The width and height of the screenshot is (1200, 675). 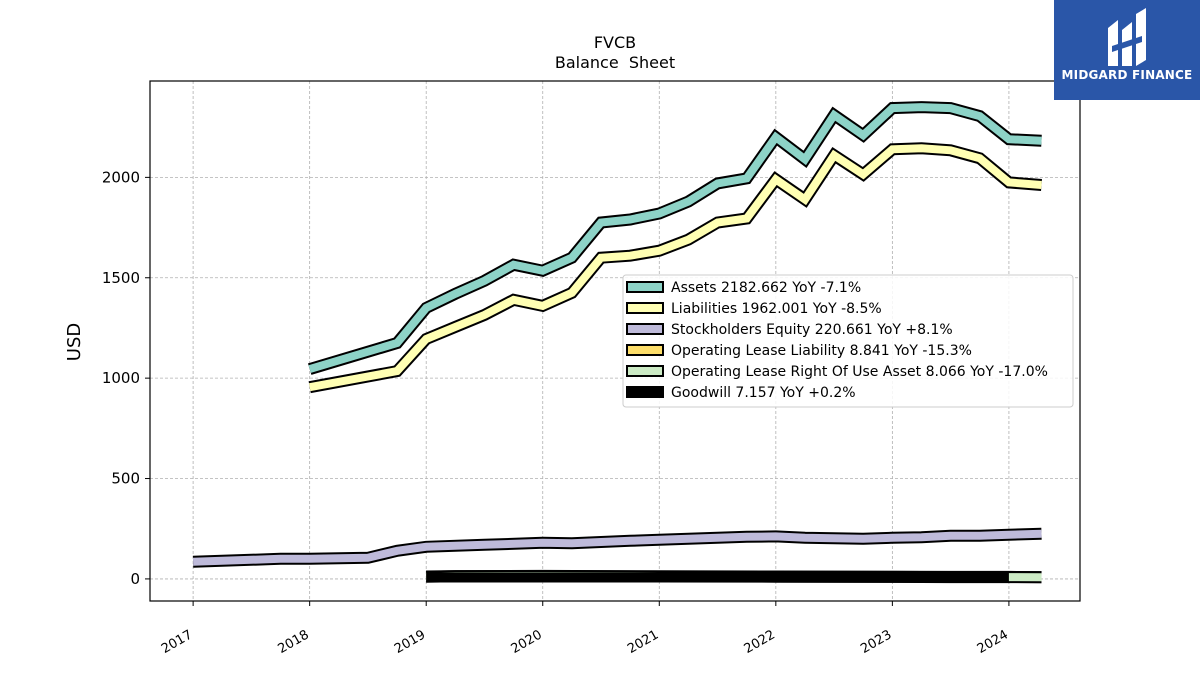 What do you see at coordinates (135, 579) in the screenshot?
I see `y-tick-label: 0` at bounding box center [135, 579].